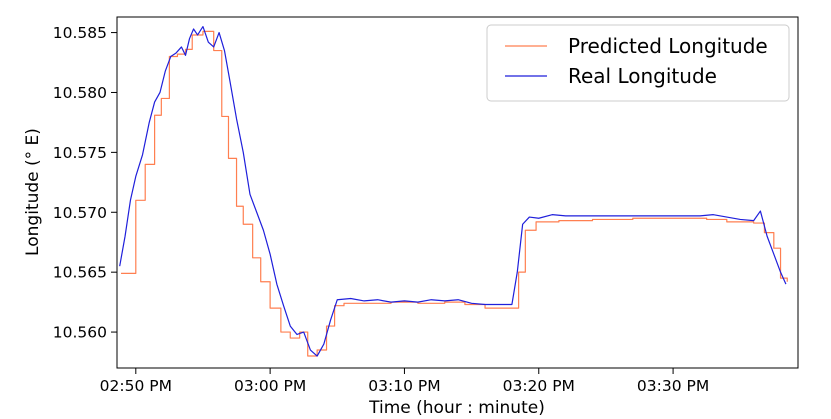  Describe the element at coordinates (673, 386) in the screenshot. I see `x-tick-label: 03:30 PM` at that location.